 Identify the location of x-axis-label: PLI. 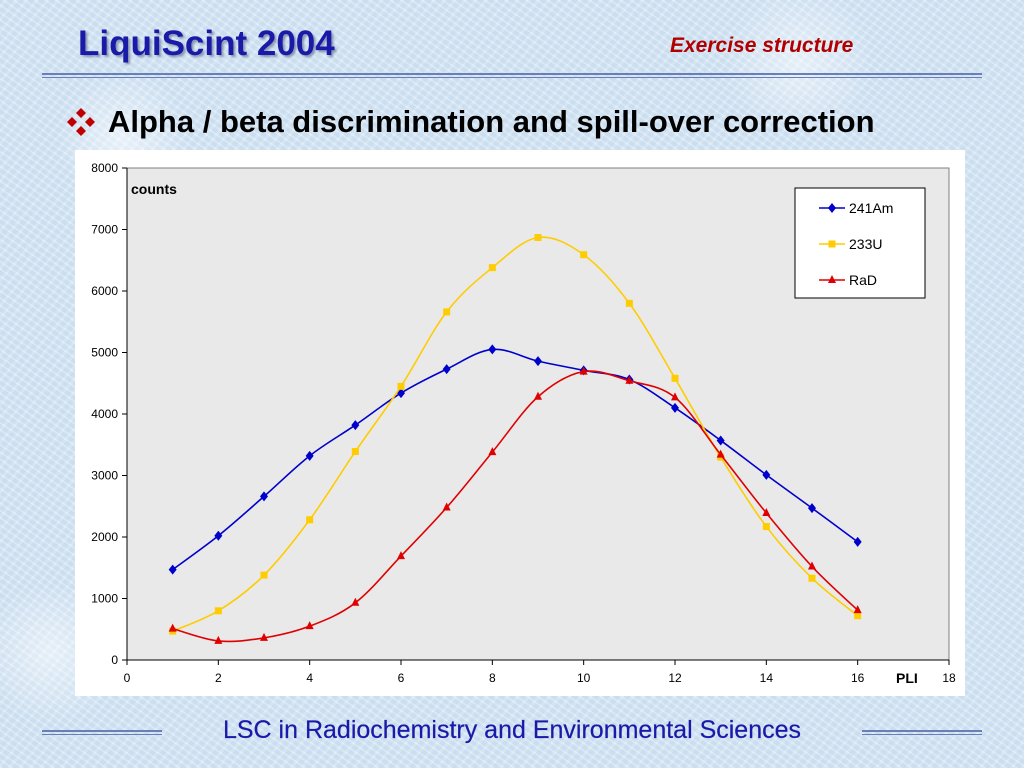
(907, 678).